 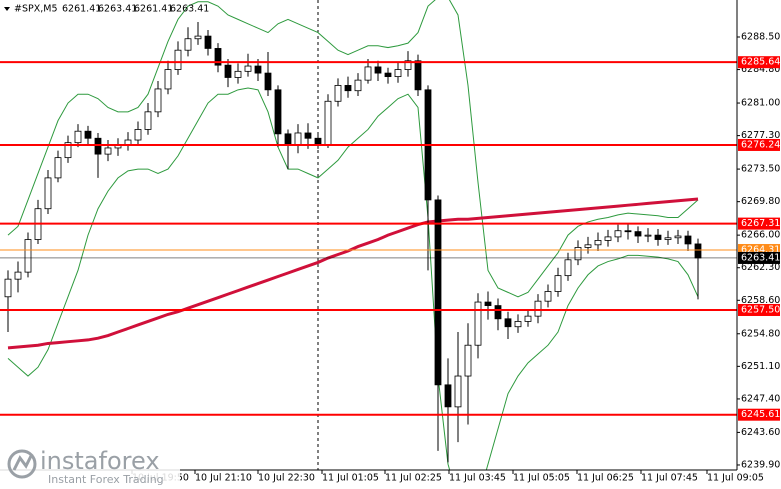 I want to click on y-tick-label: 6243.60, so click(x=760, y=432).